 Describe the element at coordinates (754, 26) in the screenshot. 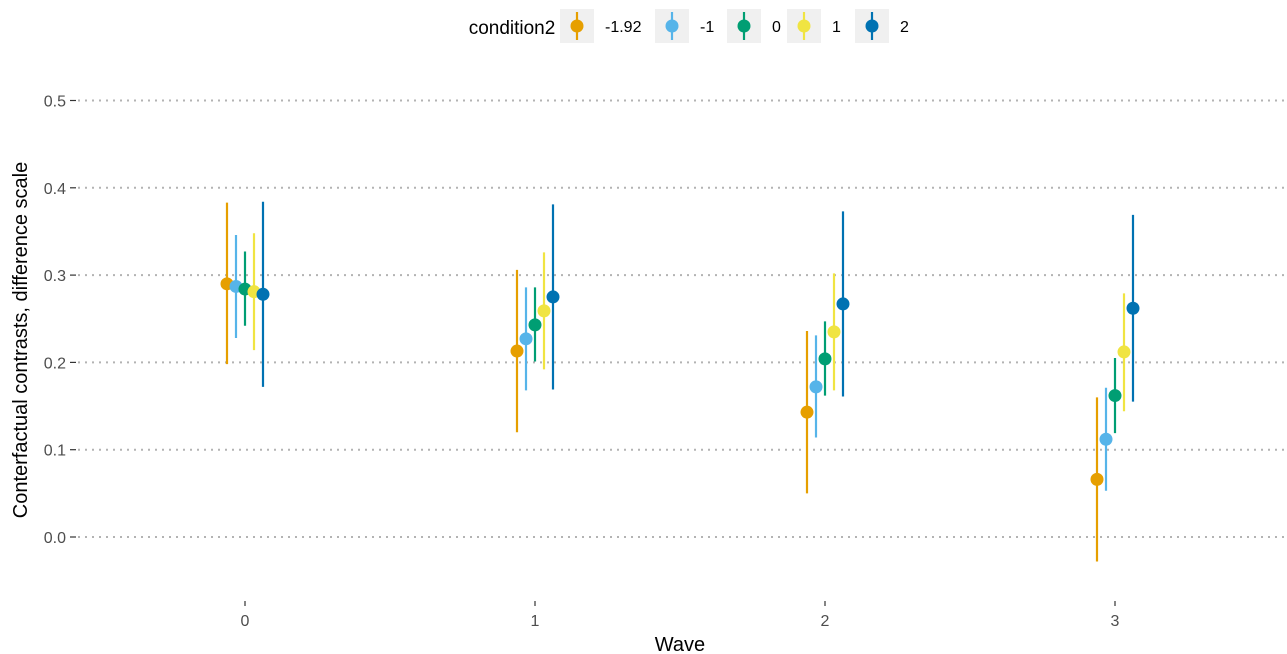

I see `legend-item-0: 0` at that location.